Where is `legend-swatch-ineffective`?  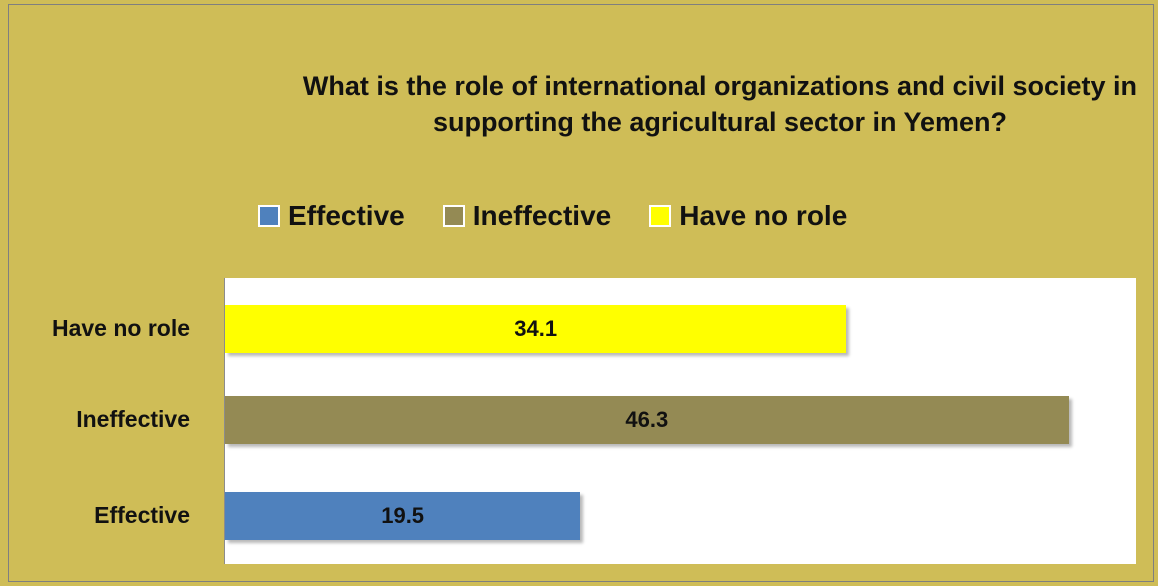
legend-swatch-ineffective is located at coordinates (453, 216).